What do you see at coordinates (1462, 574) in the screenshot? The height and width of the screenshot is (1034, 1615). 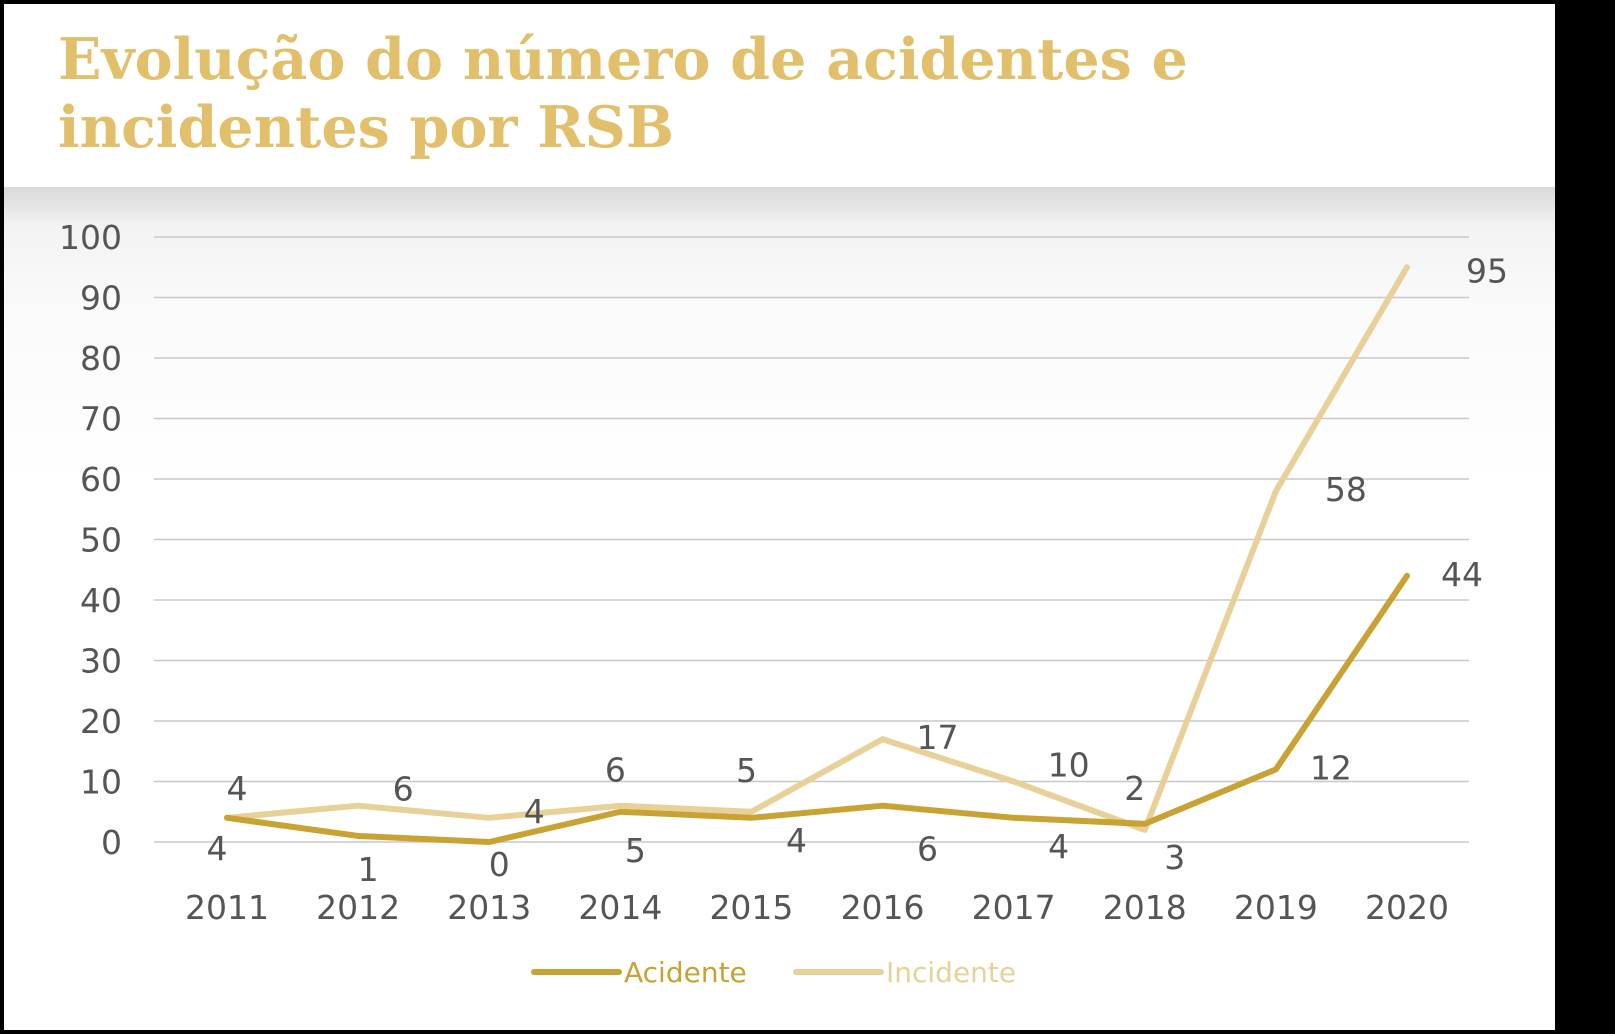 I see `data-label-acidente: 44` at bounding box center [1462, 574].